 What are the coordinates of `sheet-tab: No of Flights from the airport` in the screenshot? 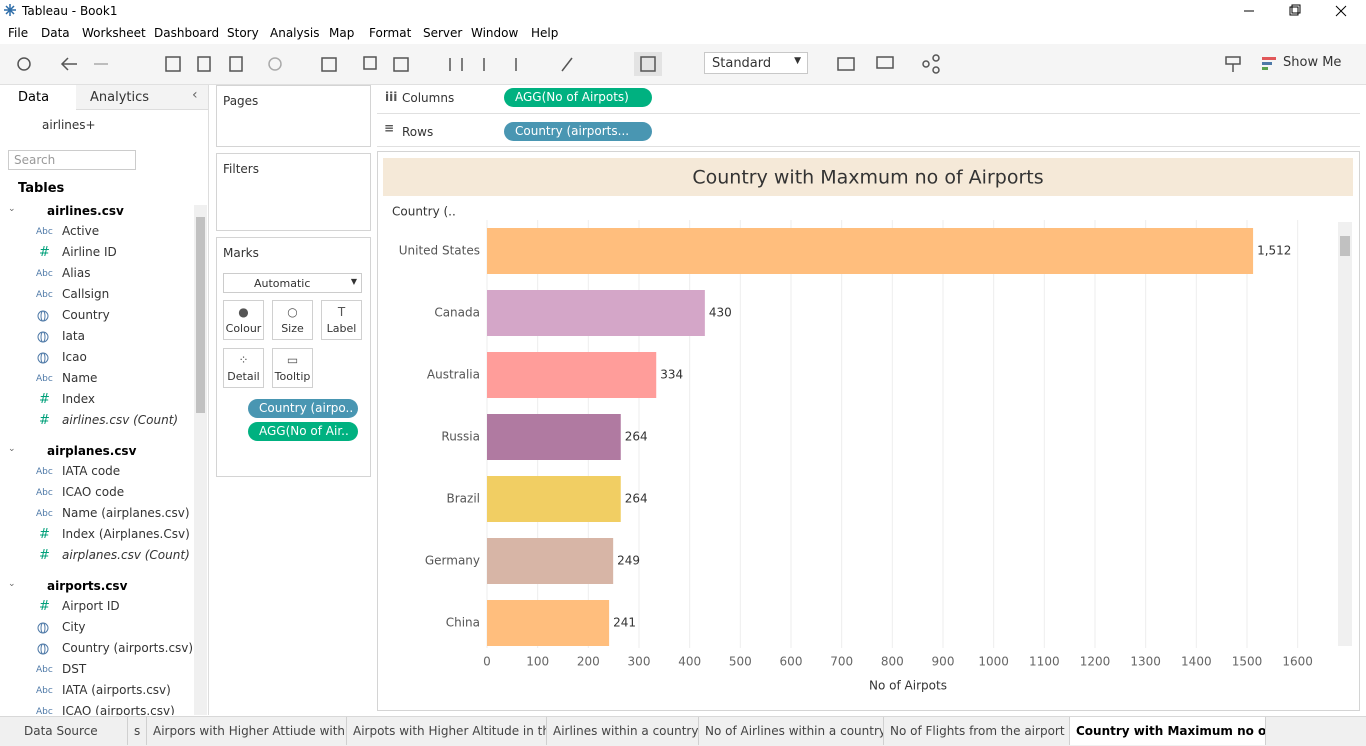 It's located at (977, 731).